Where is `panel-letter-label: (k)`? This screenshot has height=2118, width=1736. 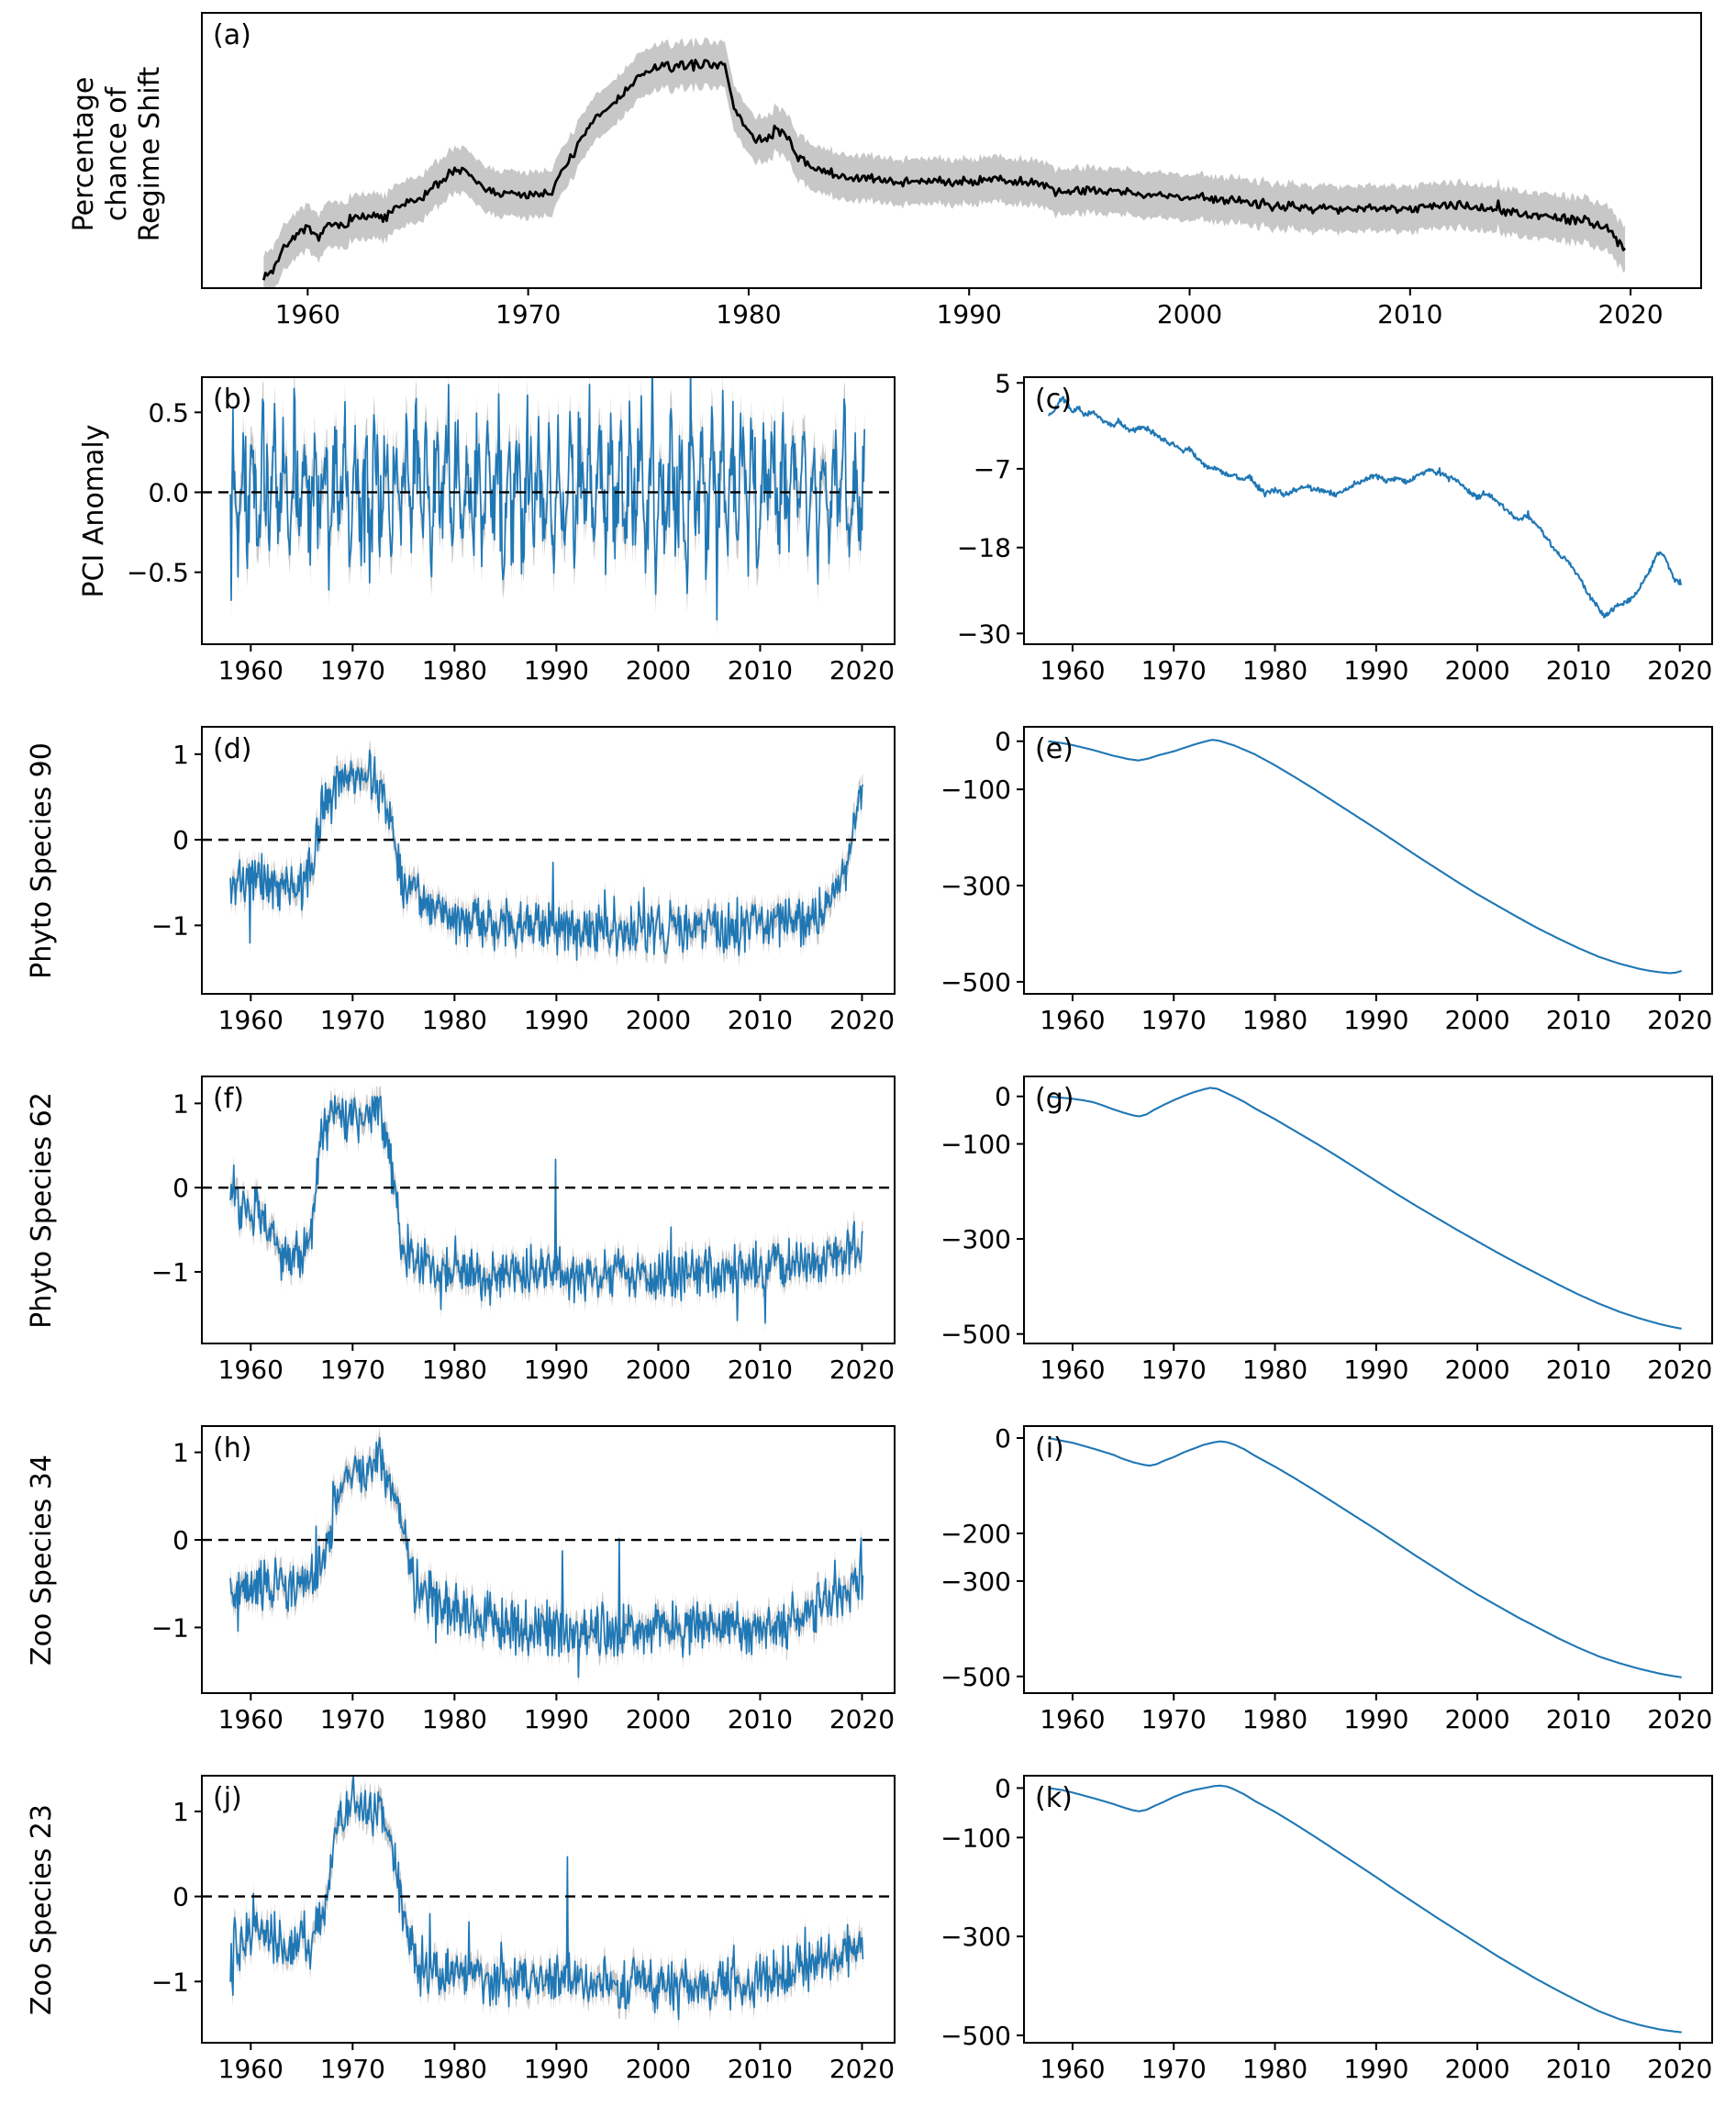 panel-letter-label: (k) is located at coordinates (1054, 1798).